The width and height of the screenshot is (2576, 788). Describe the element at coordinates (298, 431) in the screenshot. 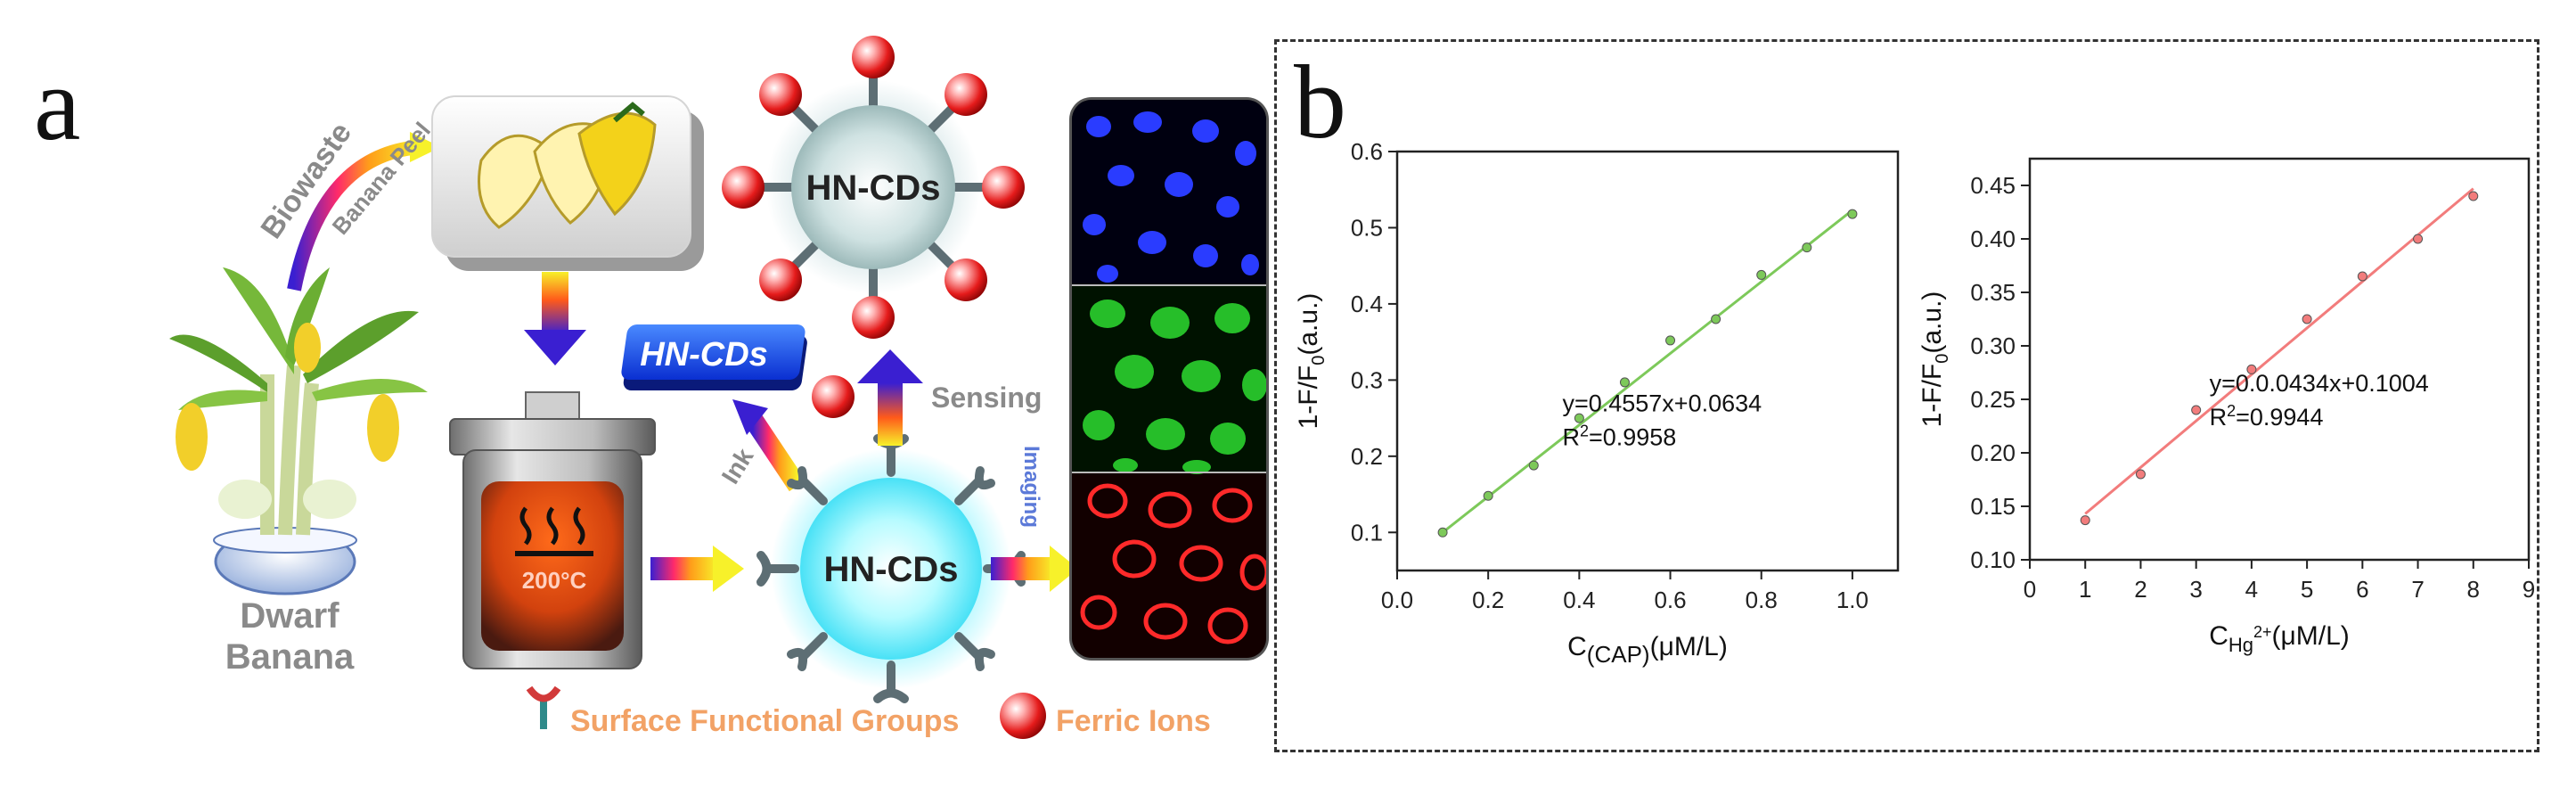

I see `dwarf-banana-plant-illustration` at that location.